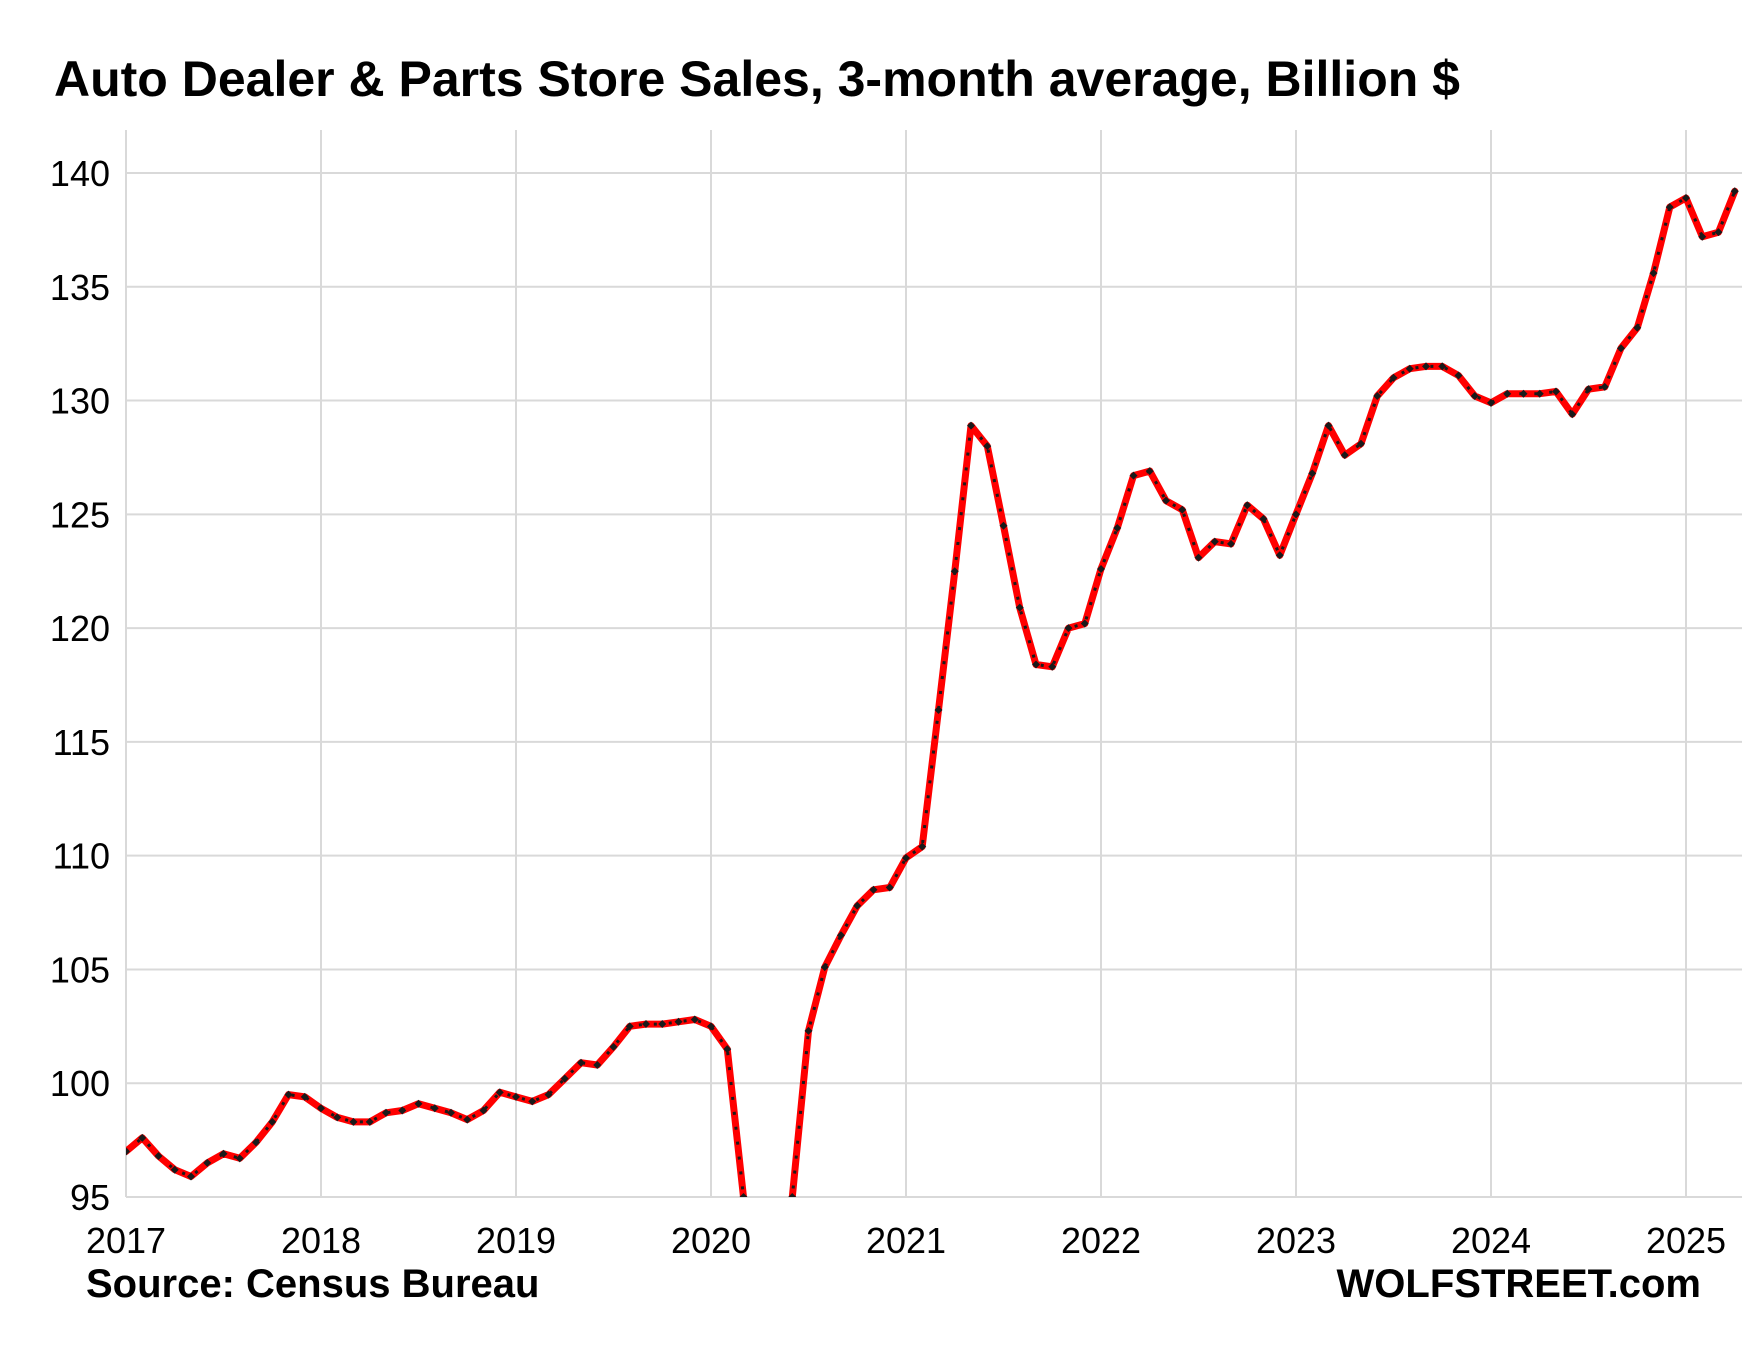  What do you see at coordinates (1518, 1284) in the screenshot?
I see `brand-watermark: WOLFSTREET.com` at bounding box center [1518, 1284].